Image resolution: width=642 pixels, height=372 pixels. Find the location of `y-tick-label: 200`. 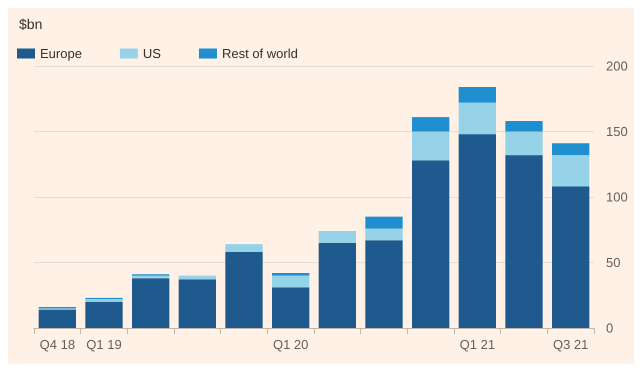

y-tick-label: 200 is located at coordinates (617, 66).